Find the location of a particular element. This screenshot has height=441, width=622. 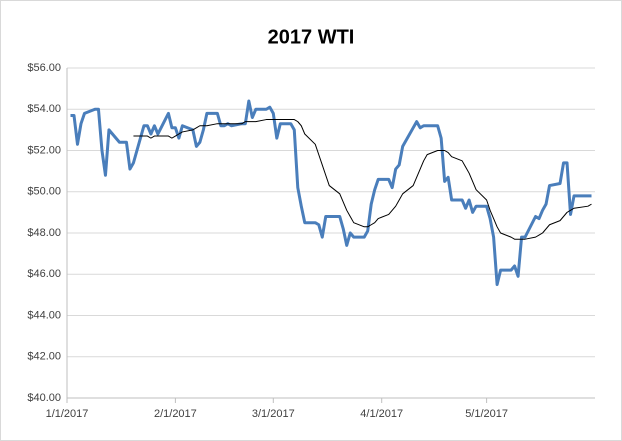

y-tick-label: $46.00 is located at coordinates (44, 274).